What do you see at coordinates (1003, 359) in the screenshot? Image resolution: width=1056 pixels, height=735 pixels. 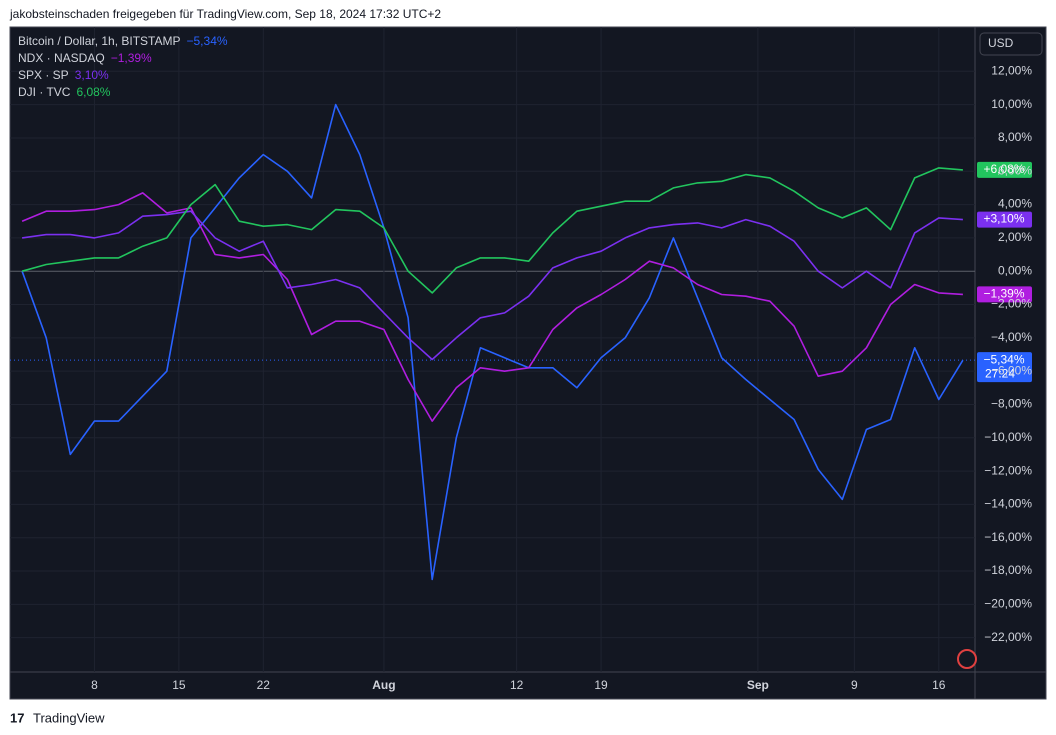 I see `price-tag-label: −5,34%` at bounding box center [1003, 359].